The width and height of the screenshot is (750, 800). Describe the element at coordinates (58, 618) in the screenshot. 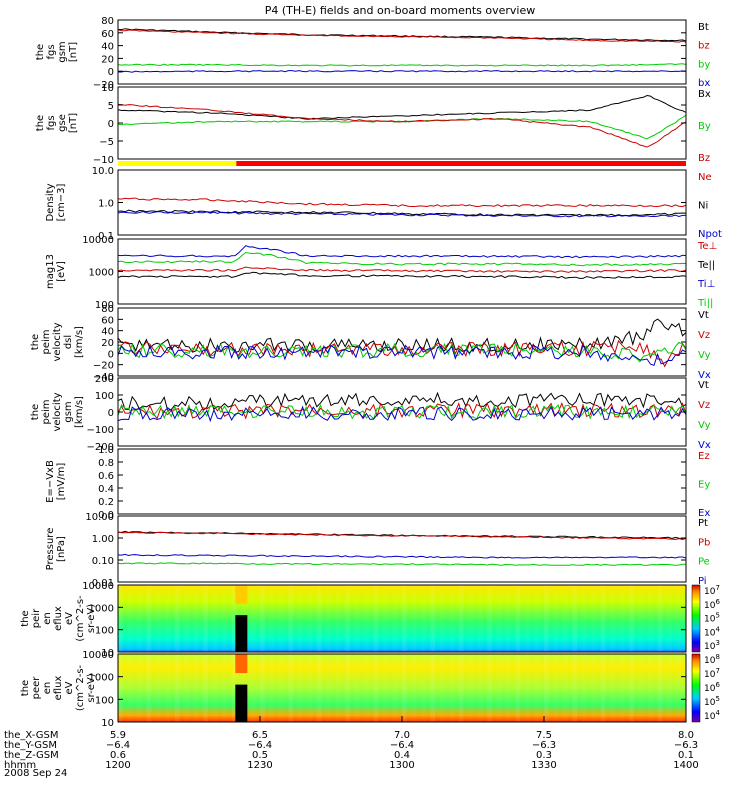

I see `y-axis-label: eflux` at that location.